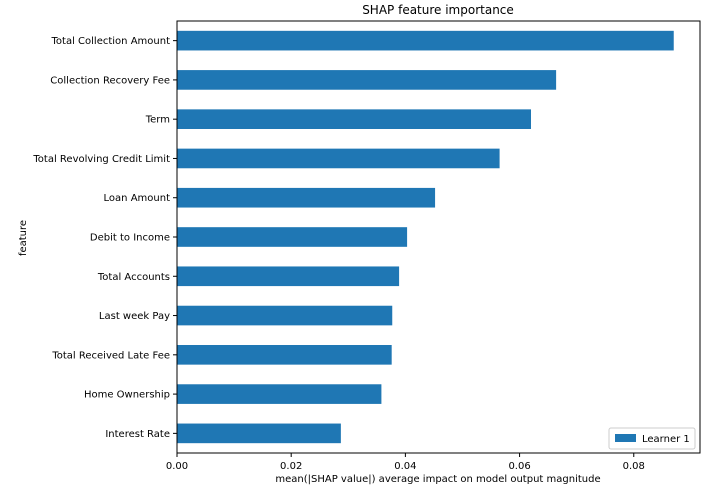  I want to click on legend: Learner 1, so click(652, 438).